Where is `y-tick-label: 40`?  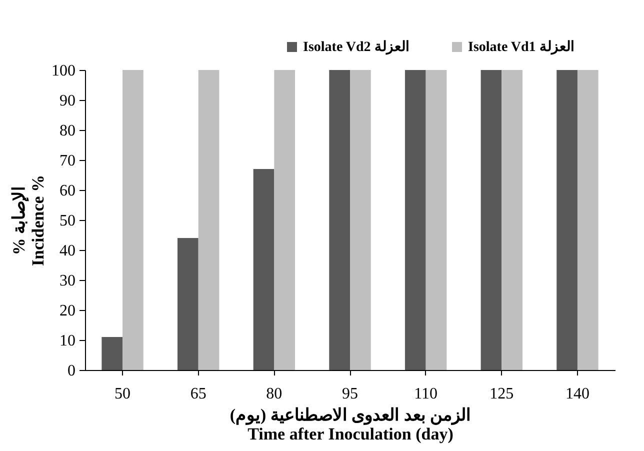 y-tick-label: 40 is located at coordinates (68, 251).